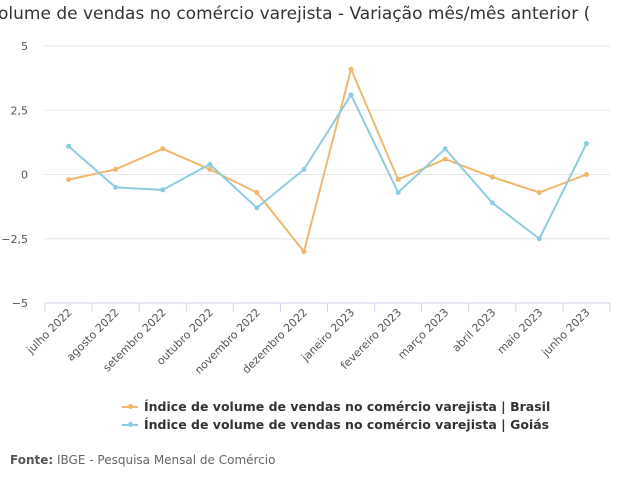 The height and width of the screenshot is (480, 620). I want to click on source-label: Fonte:, so click(32, 460).